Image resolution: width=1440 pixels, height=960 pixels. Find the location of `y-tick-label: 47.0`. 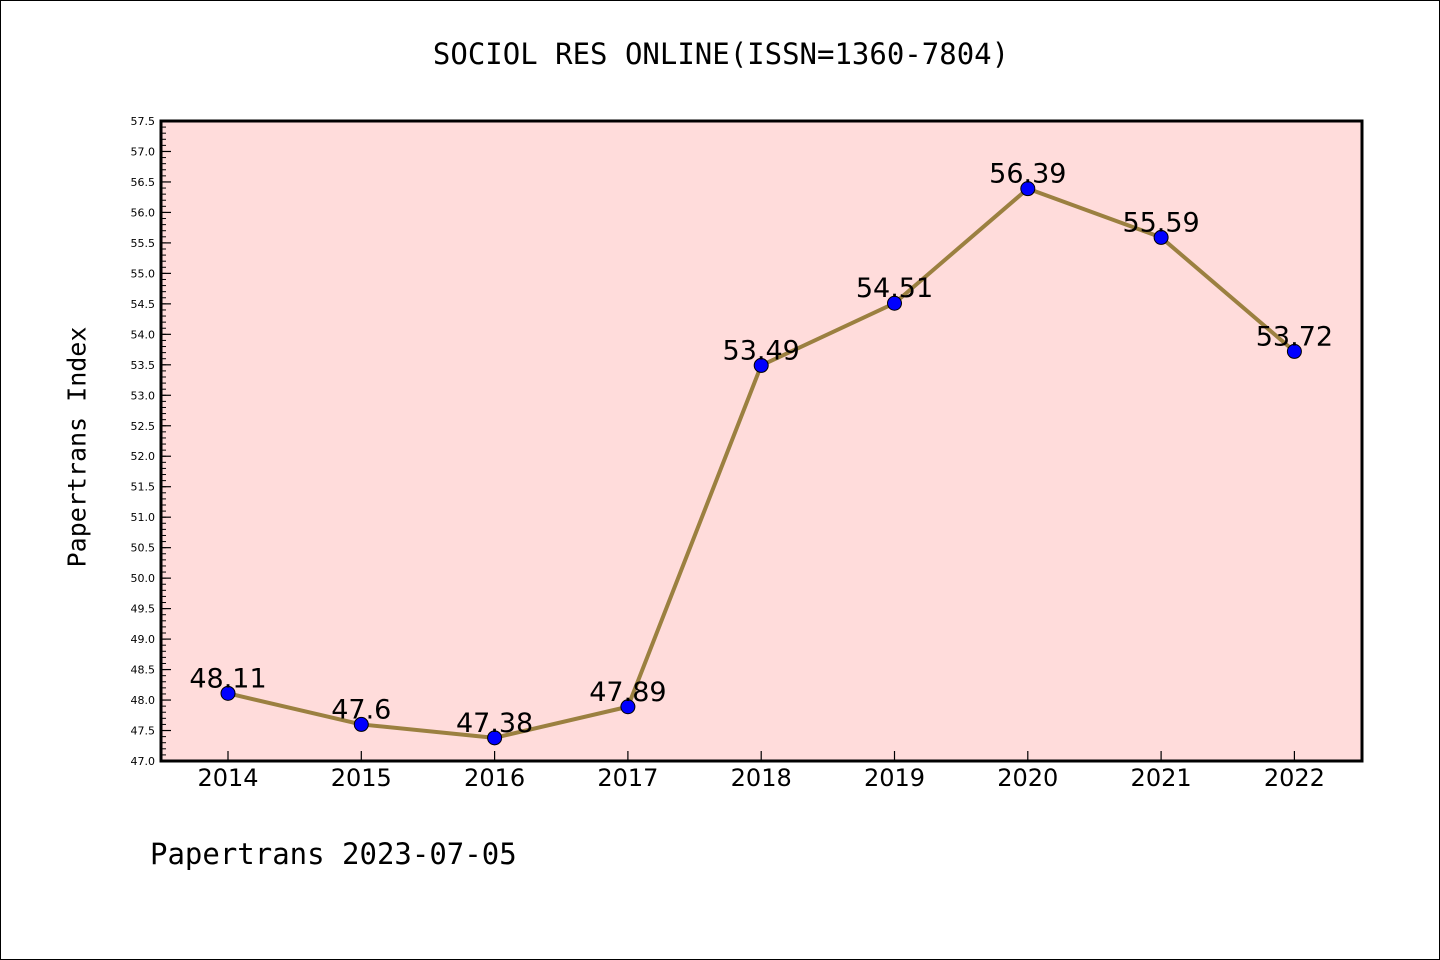

y-tick-label: 47.0 is located at coordinates (143, 761).